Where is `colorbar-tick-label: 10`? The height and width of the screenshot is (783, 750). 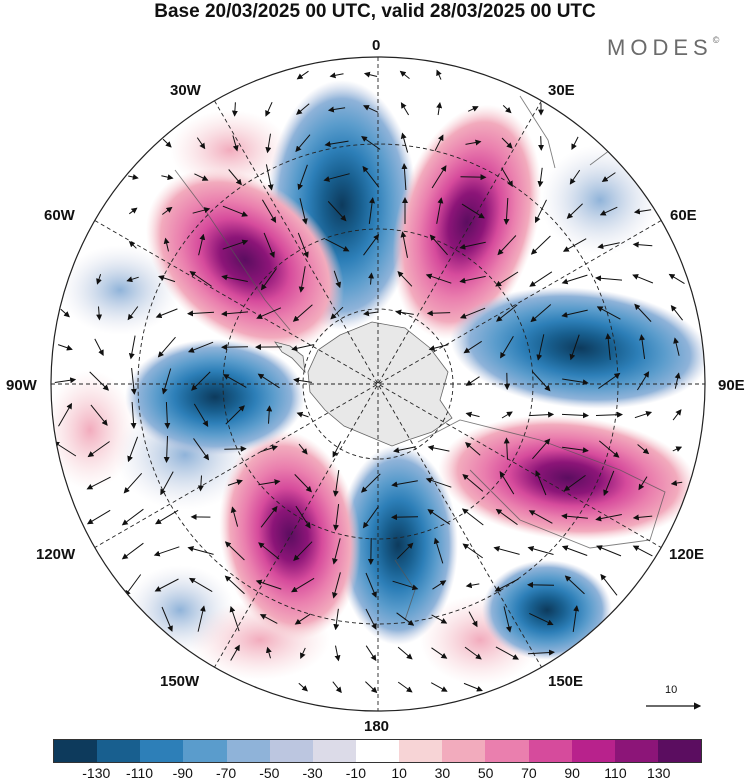 colorbar-tick-label: 10 is located at coordinates (399, 773).